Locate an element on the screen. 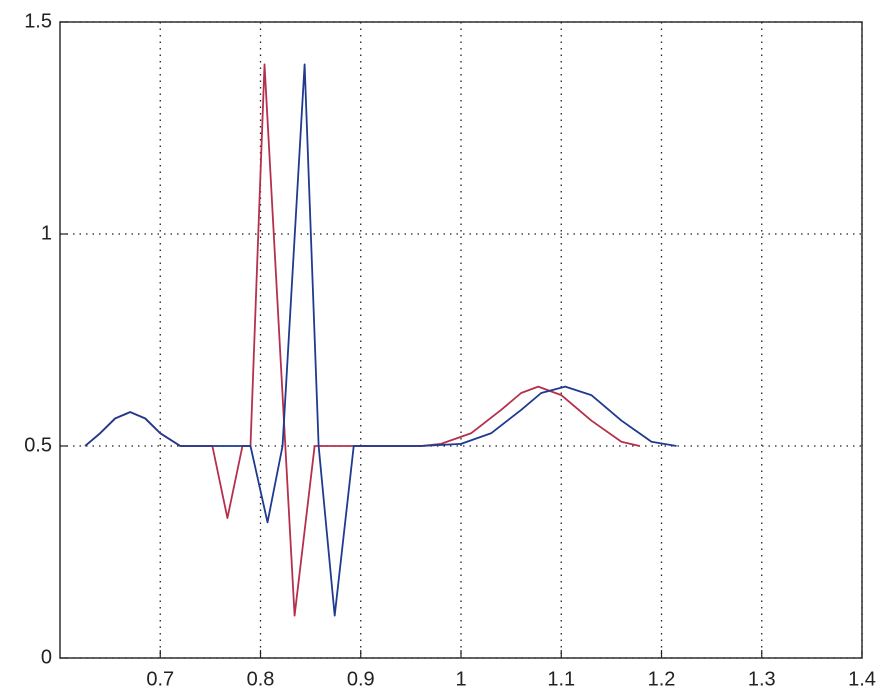  x-tick-label: 1.2 is located at coordinates (662, 679).